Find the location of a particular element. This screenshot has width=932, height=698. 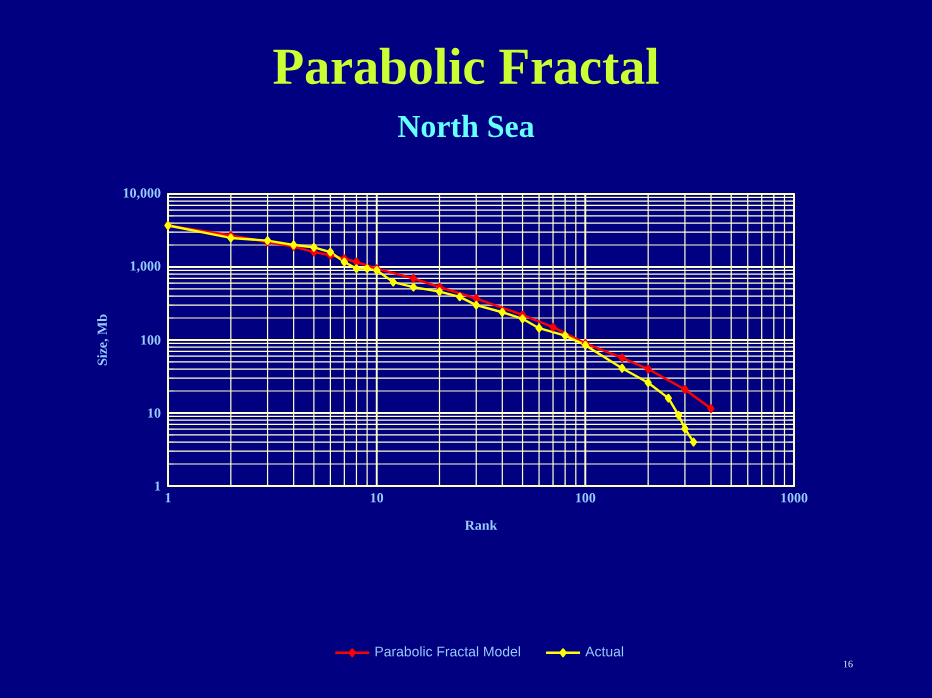

chart-subtitle: North Sea is located at coordinates (466, 126).